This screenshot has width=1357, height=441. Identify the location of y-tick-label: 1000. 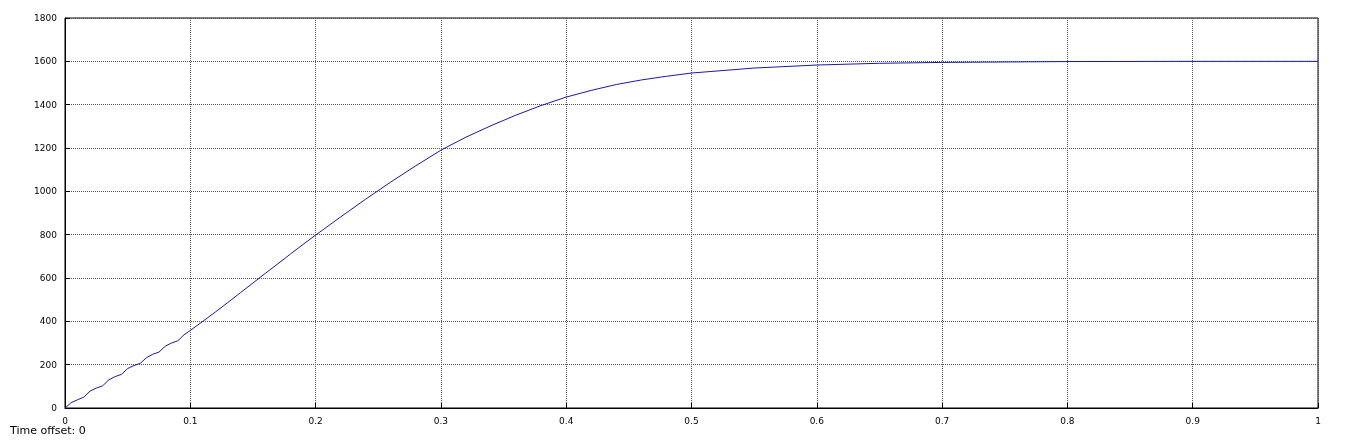
(46, 191).